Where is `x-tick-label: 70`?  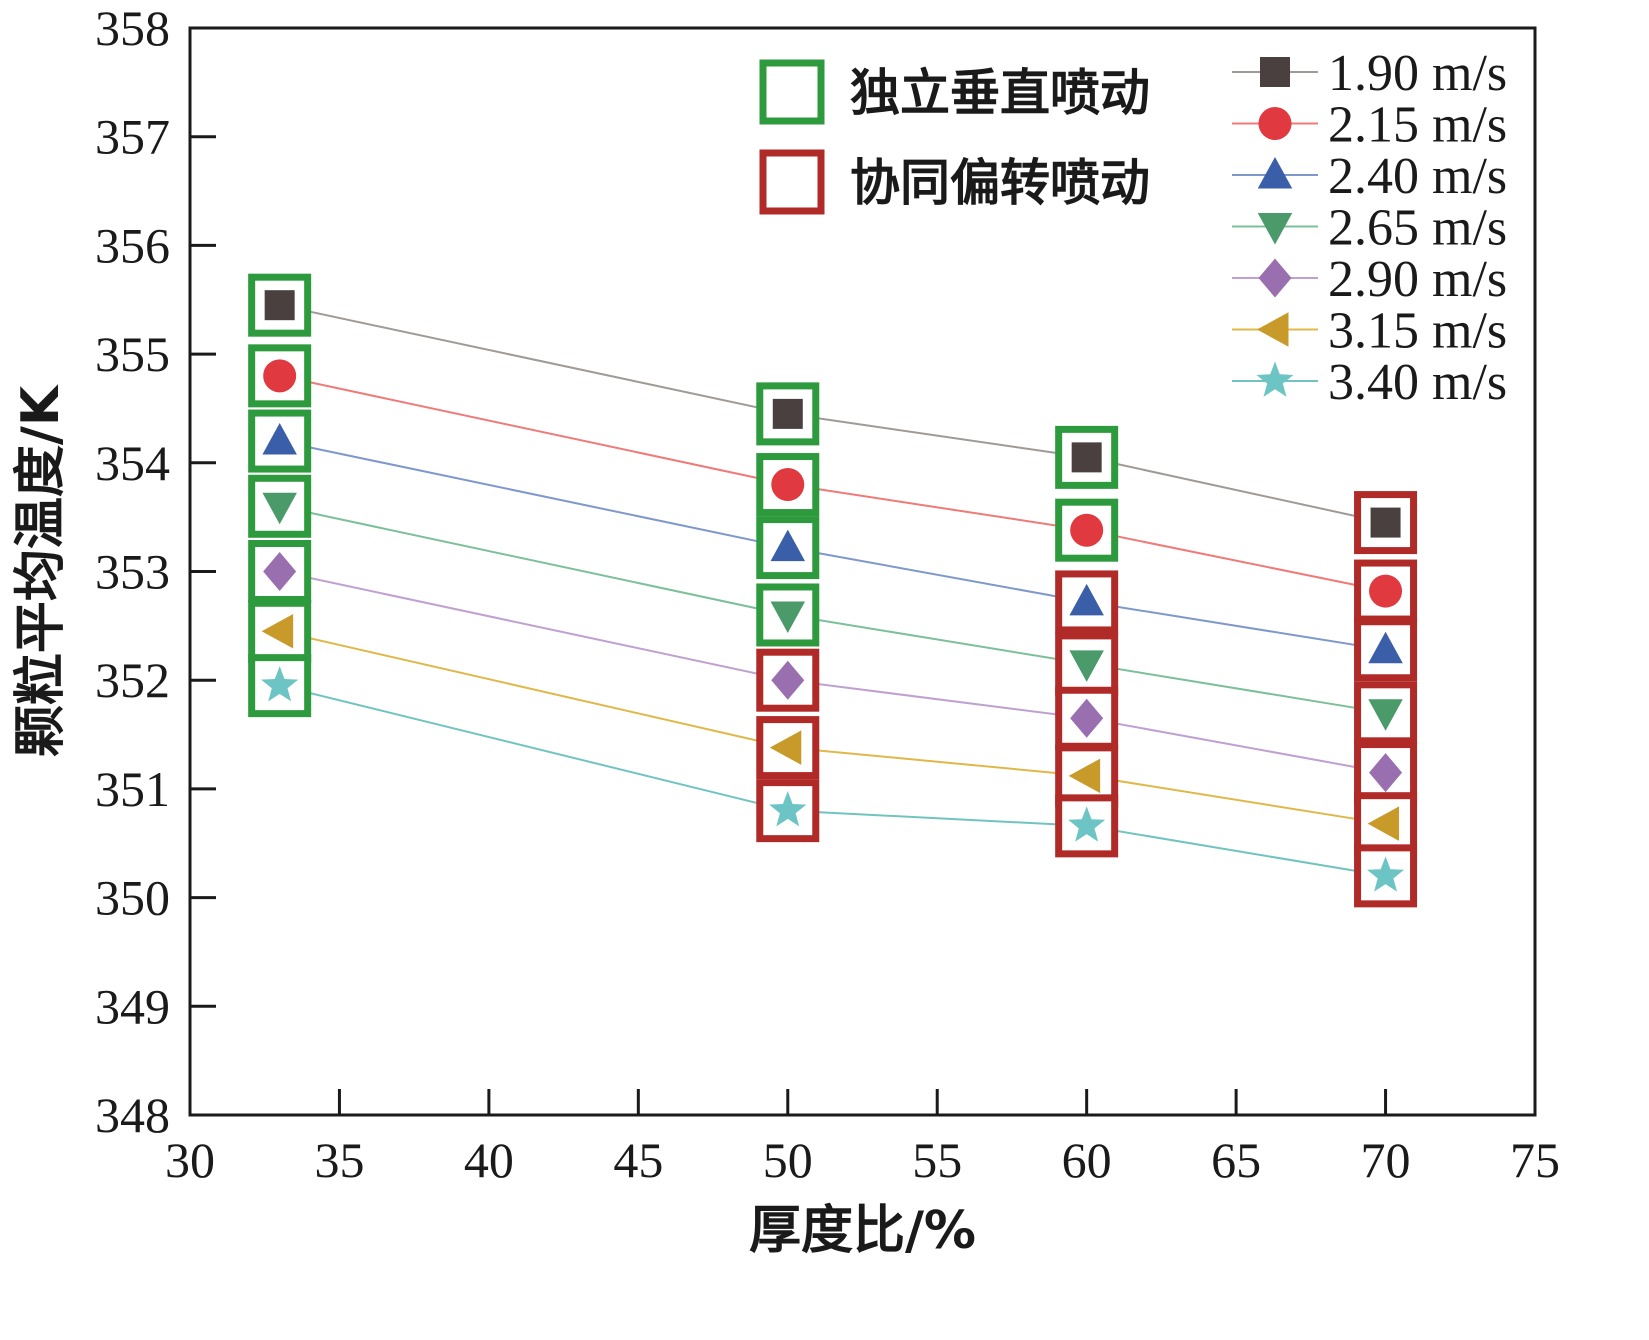
x-tick-label: 70 is located at coordinates (1386, 1160).